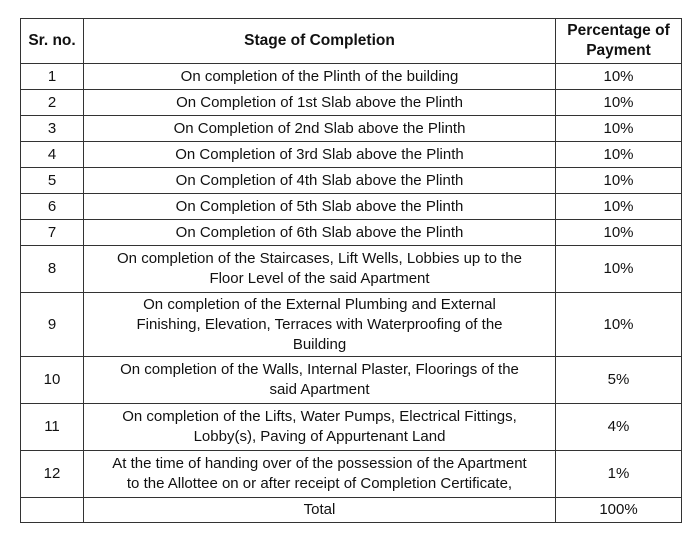 This screenshot has width=696, height=540. What do you see at coordinates (52, 269) in the screenshot?
I see `sr-no-cell: 8` at bounding box center [52, 269].